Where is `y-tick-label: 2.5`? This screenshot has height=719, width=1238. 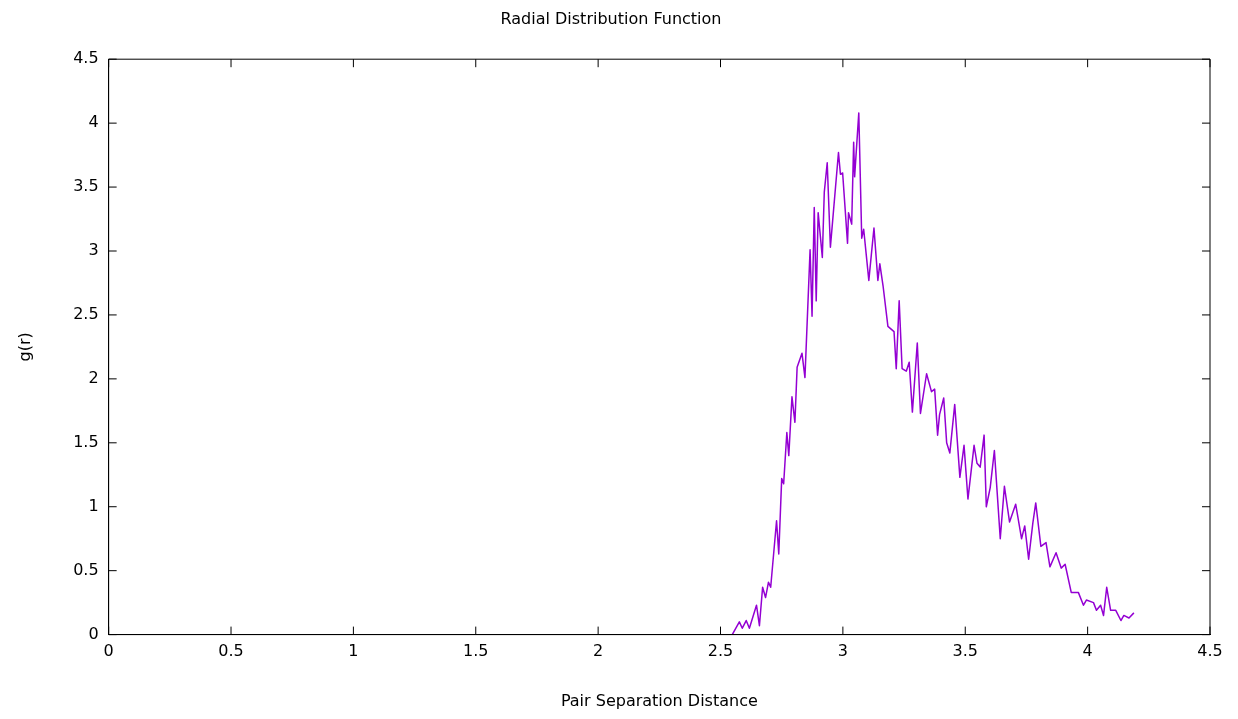 y-tick-label: 2.5 is located at coordinates (86, 314).